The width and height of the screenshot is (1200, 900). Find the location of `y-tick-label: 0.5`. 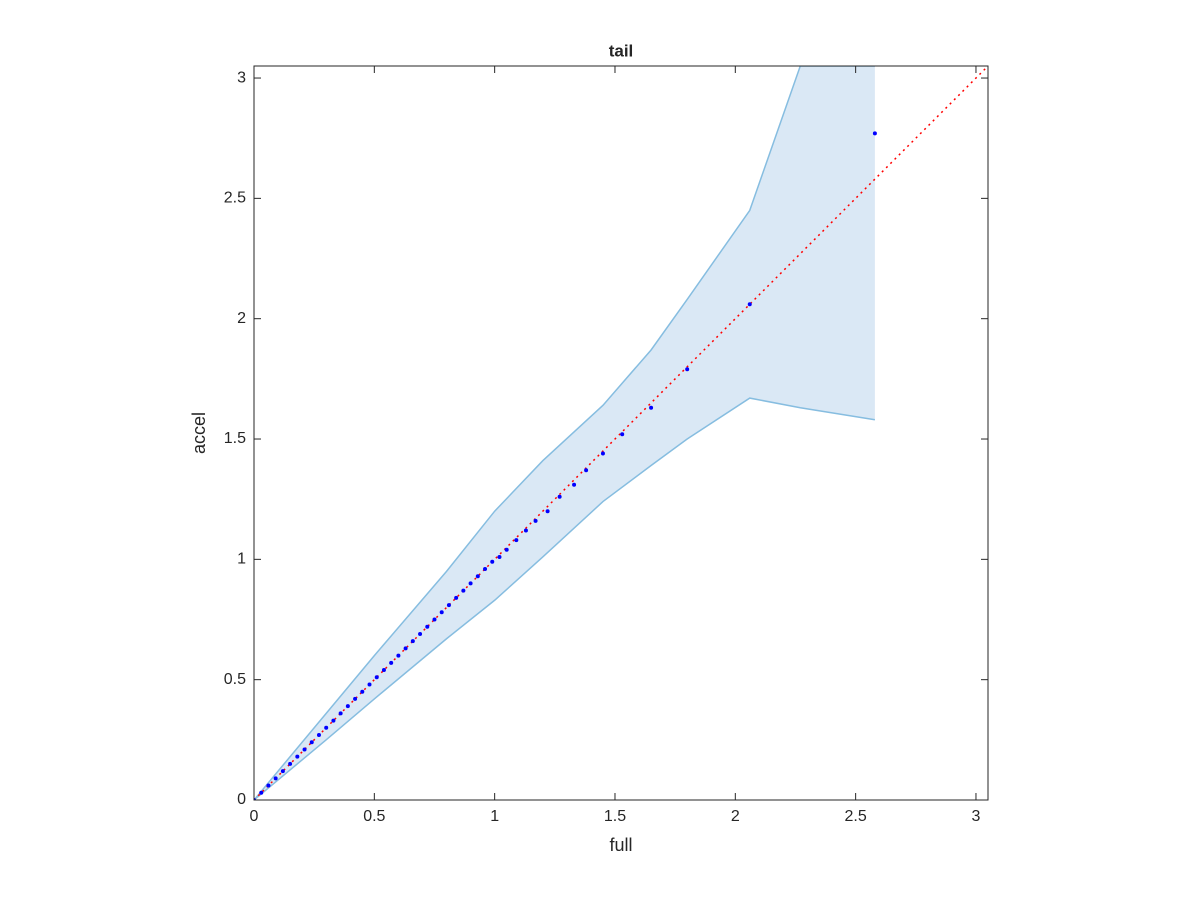

y-tick-label: 0.5 is located at coordinates (235, 679).